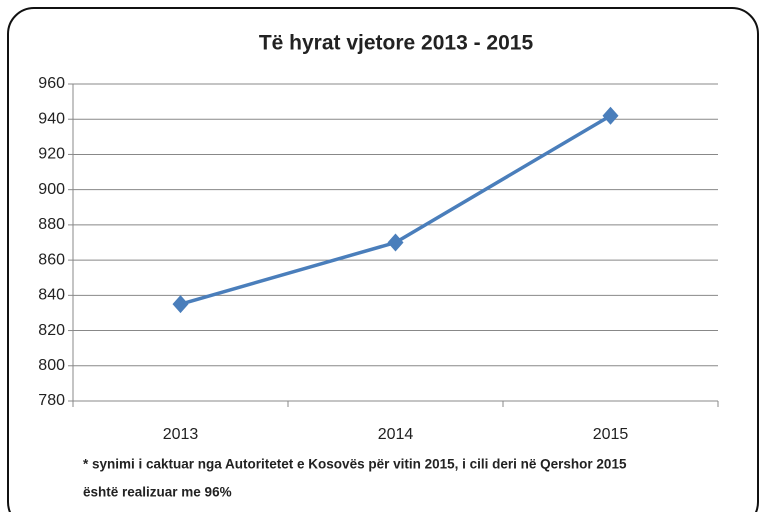  What do you see at coordinates (51, 118) in the screenshot?
I see `y-tick-label: 940` at bounding box center [51, 118].